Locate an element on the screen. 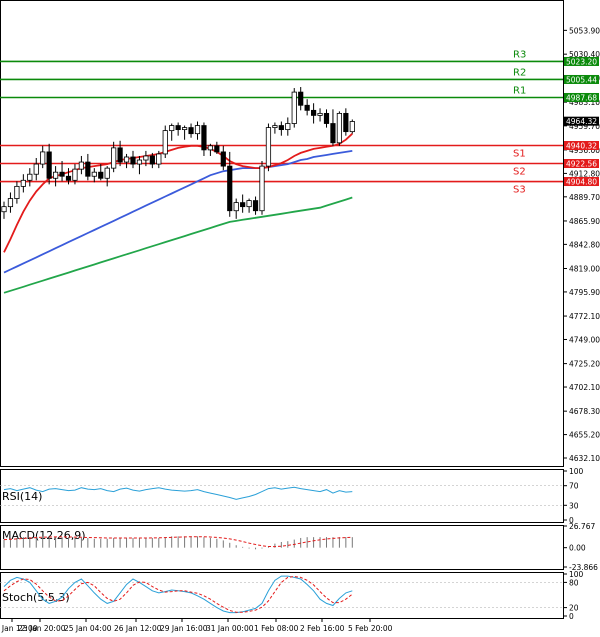 The height and width of the screenshot is (637, 600). price-tick-label: 4795.90 is located at coordinates (584, 292).